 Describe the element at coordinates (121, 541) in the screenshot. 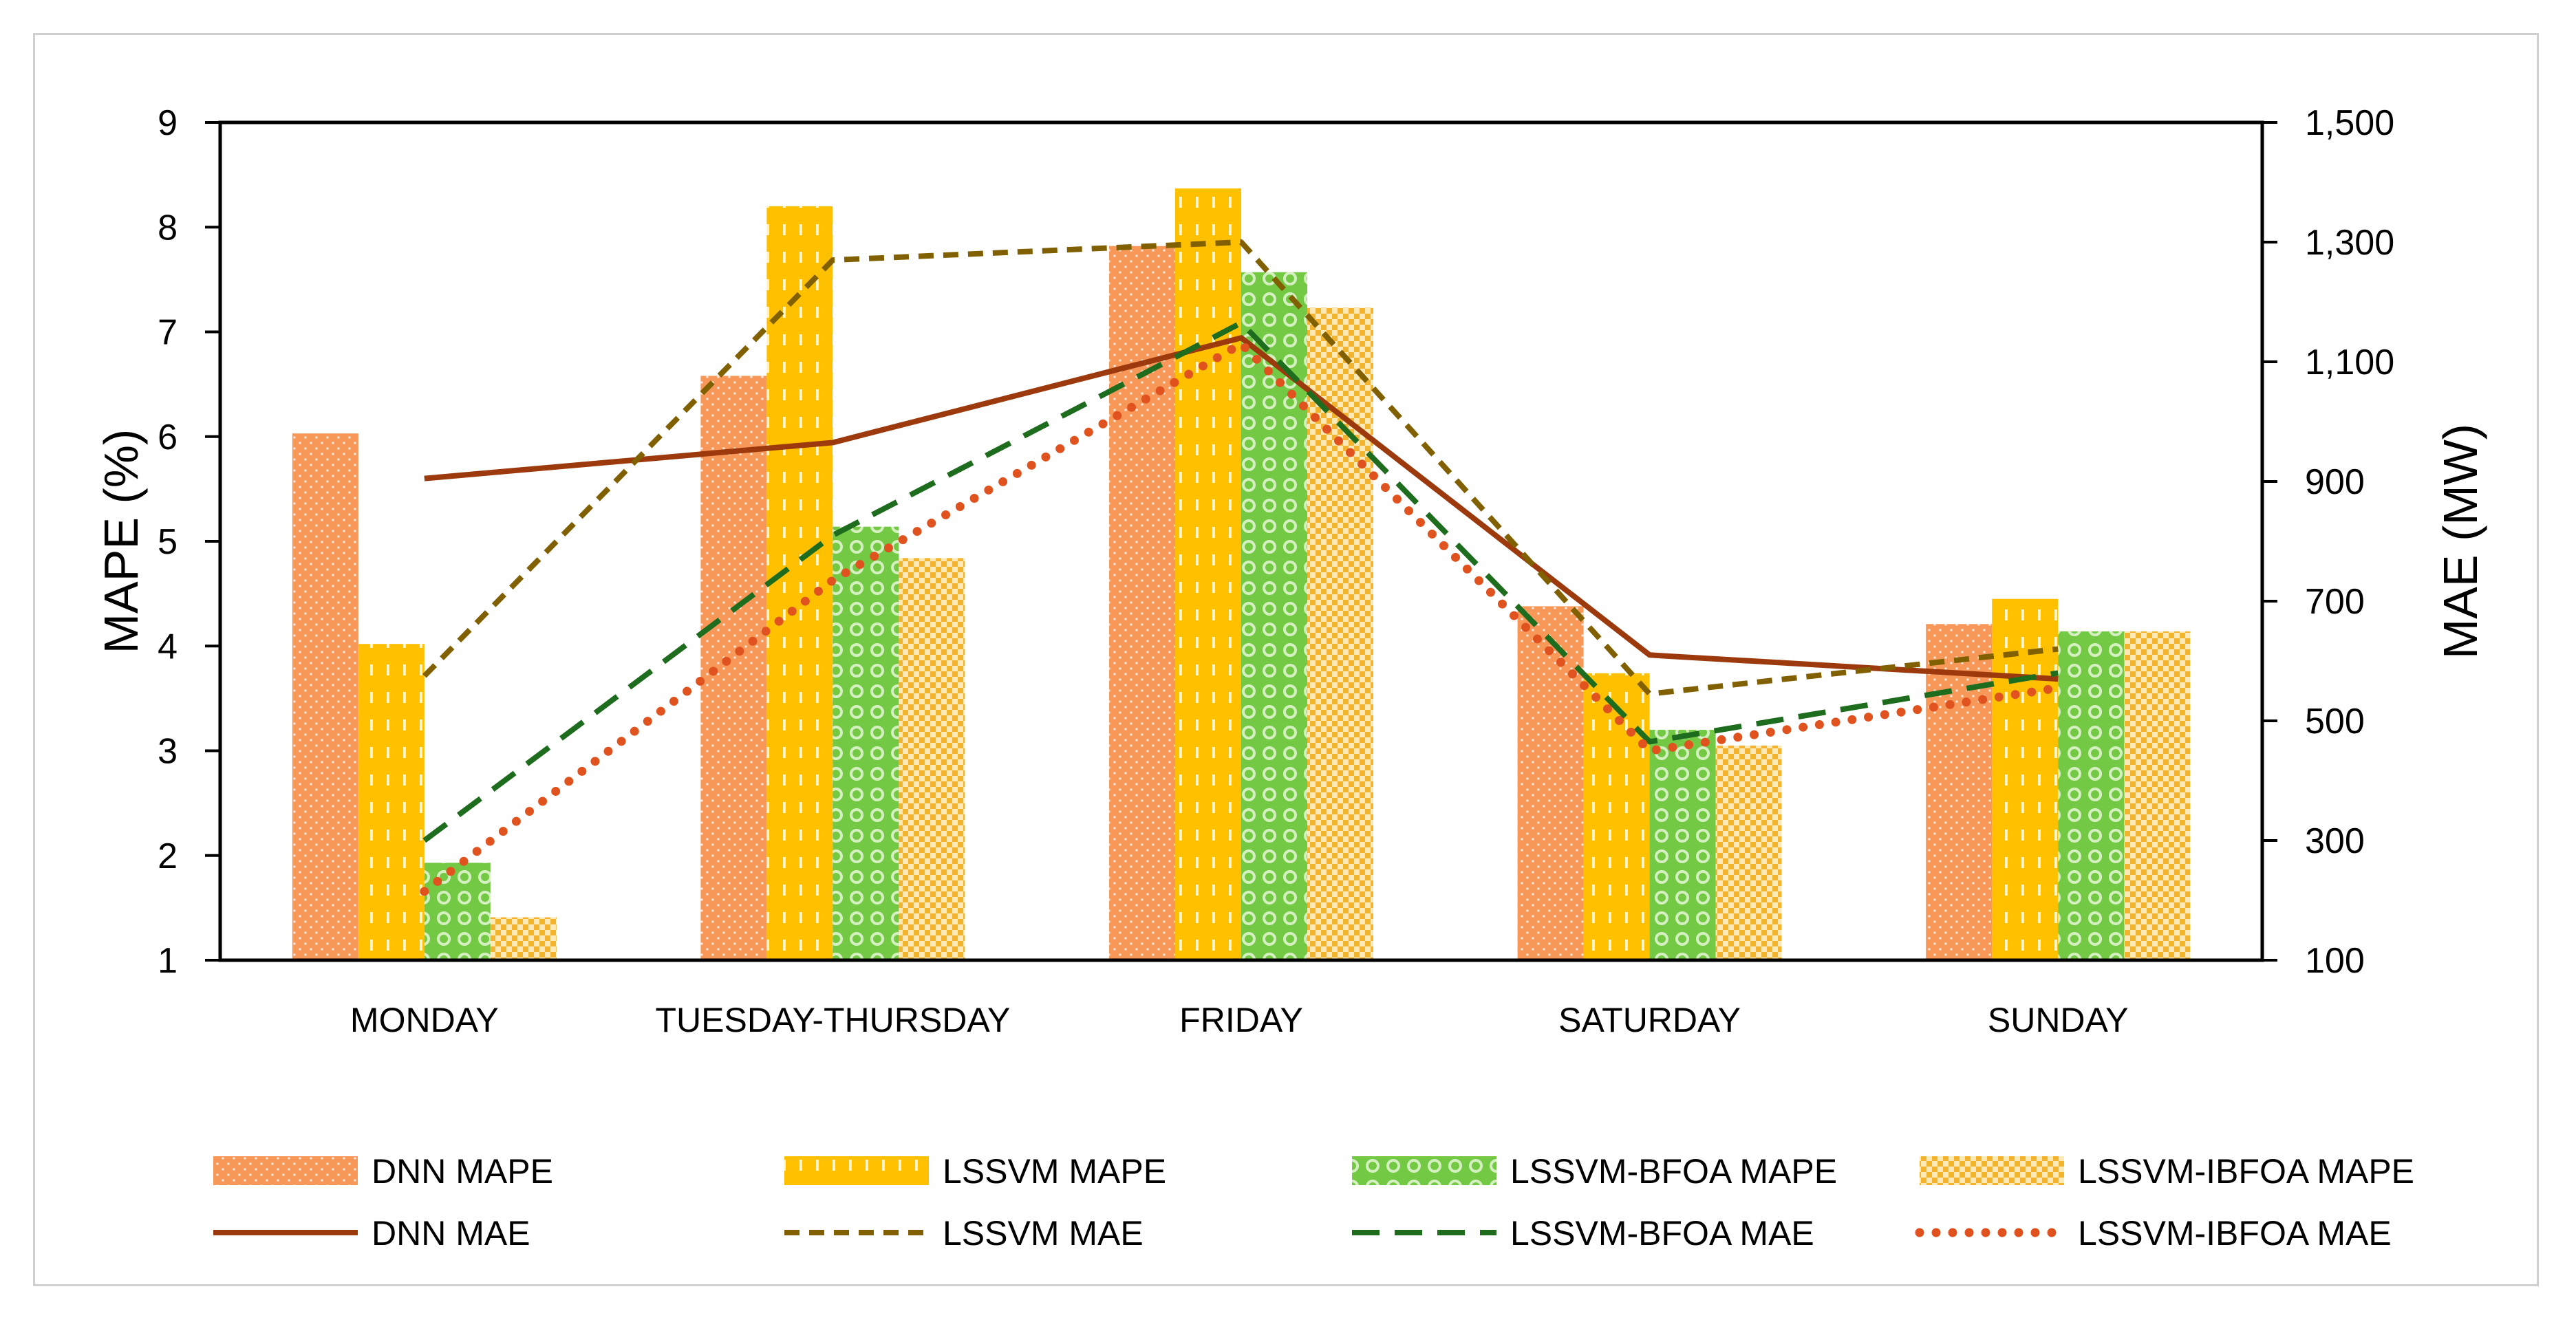

I see `left-axis-title: MAPE (%)` at that location.